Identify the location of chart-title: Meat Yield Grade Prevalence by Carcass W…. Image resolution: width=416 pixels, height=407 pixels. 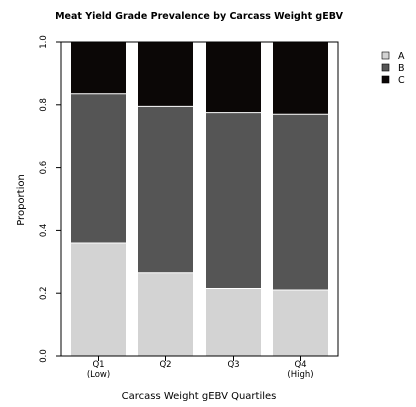
(199, 16).